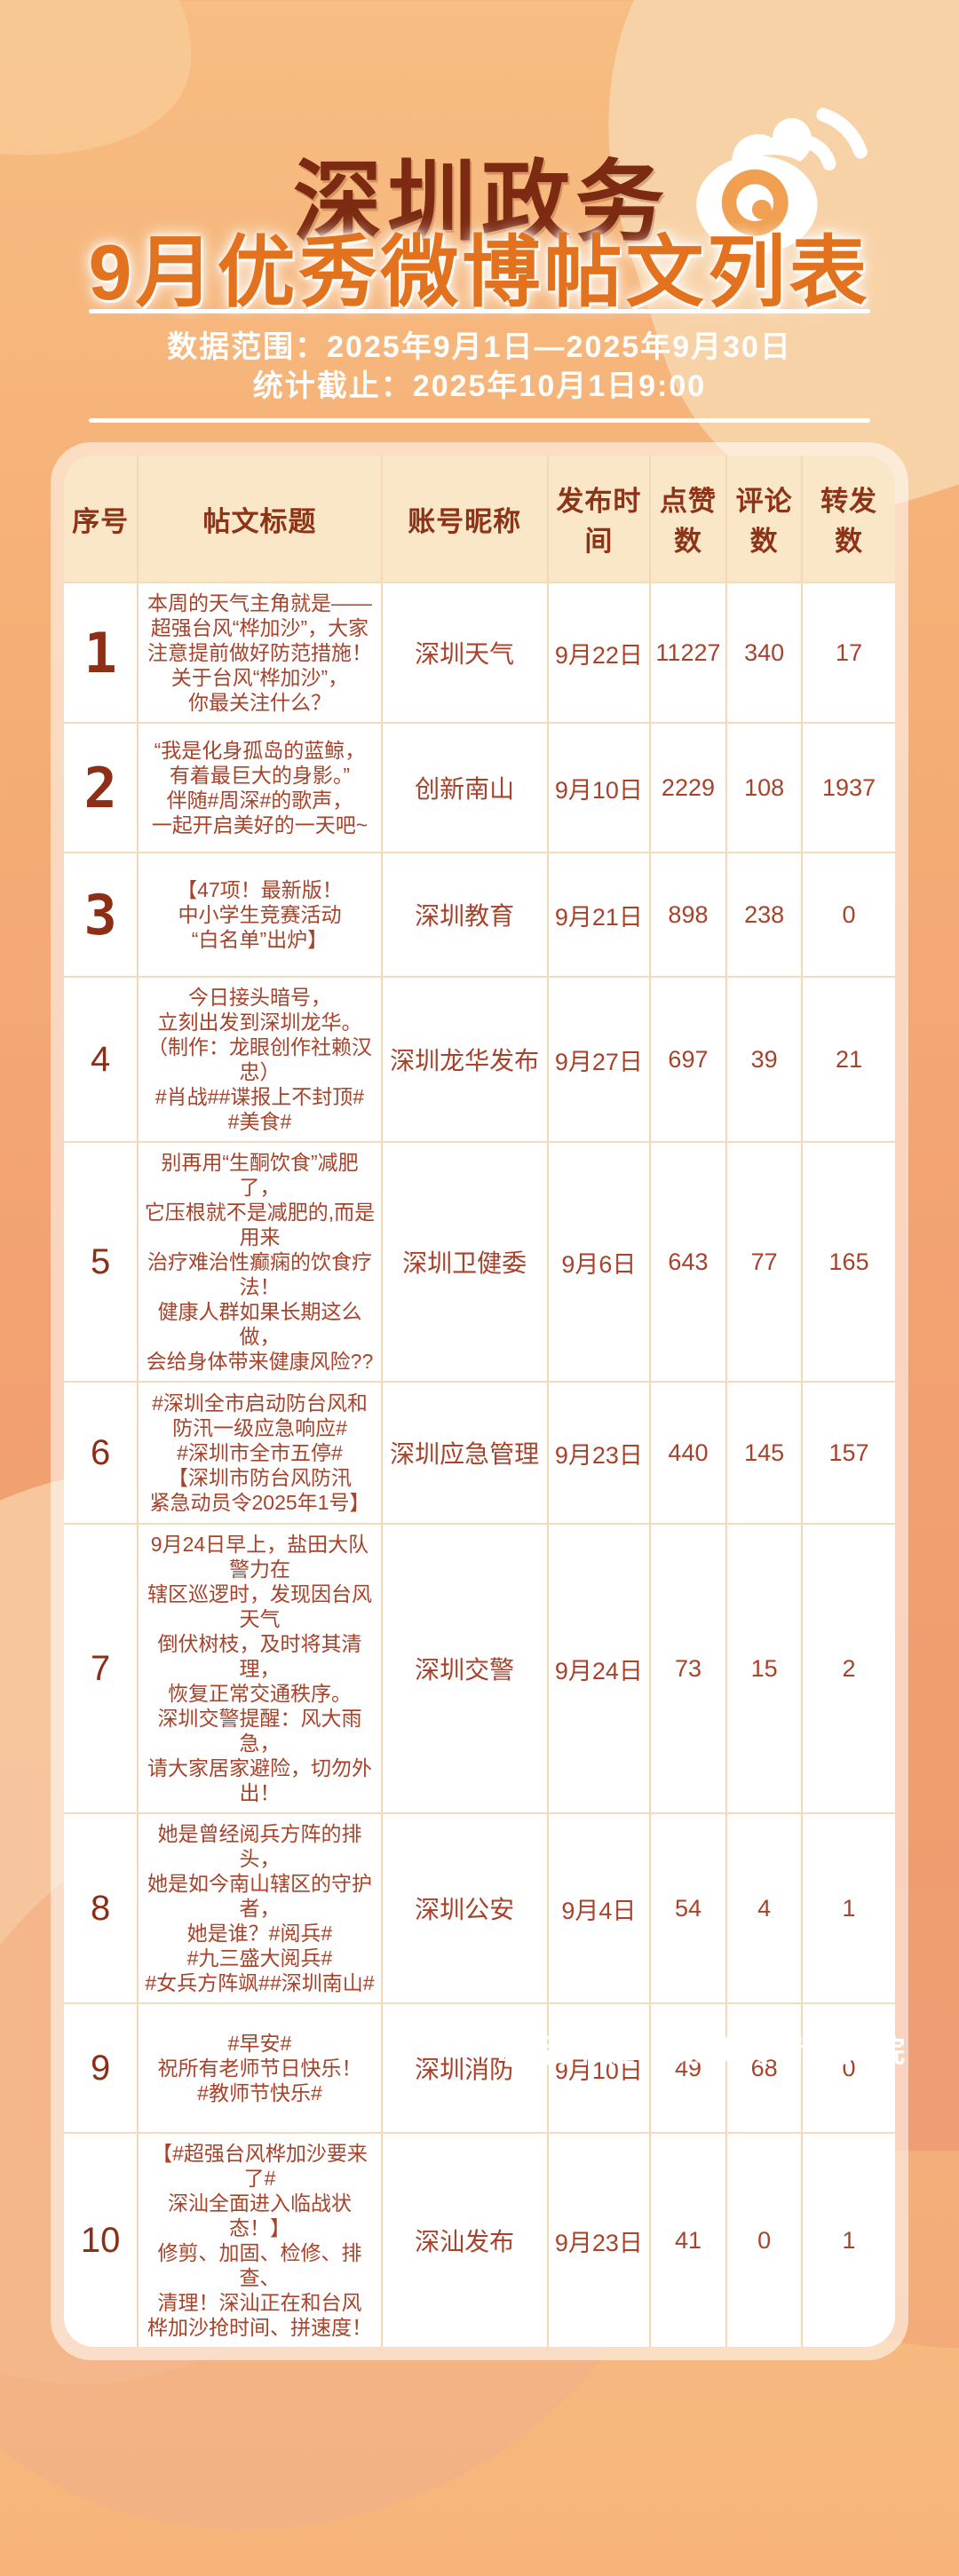 The height and width of the screenshot is (2576, 959). What do you see at coordinates (686, 2068) in the screenshot?
I see `like-count: 49` at bounding box center [686, 2068].